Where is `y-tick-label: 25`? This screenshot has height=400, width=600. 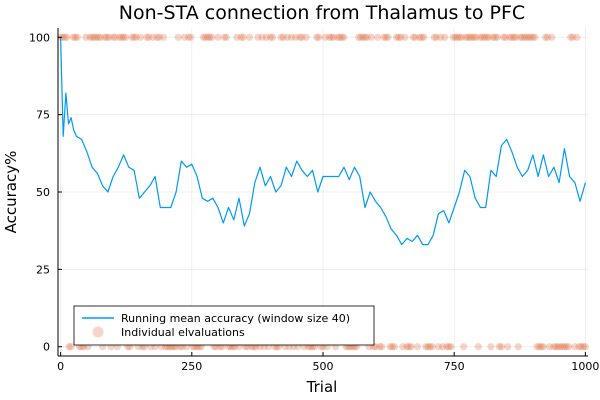 y-tick-label: 25 is located at coordinates (43, 269).